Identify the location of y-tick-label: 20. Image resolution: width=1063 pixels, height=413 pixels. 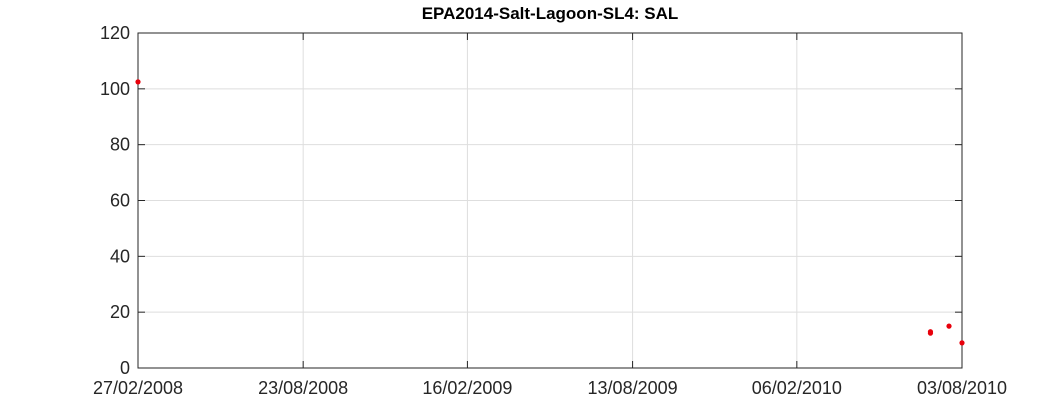
(120, 312).